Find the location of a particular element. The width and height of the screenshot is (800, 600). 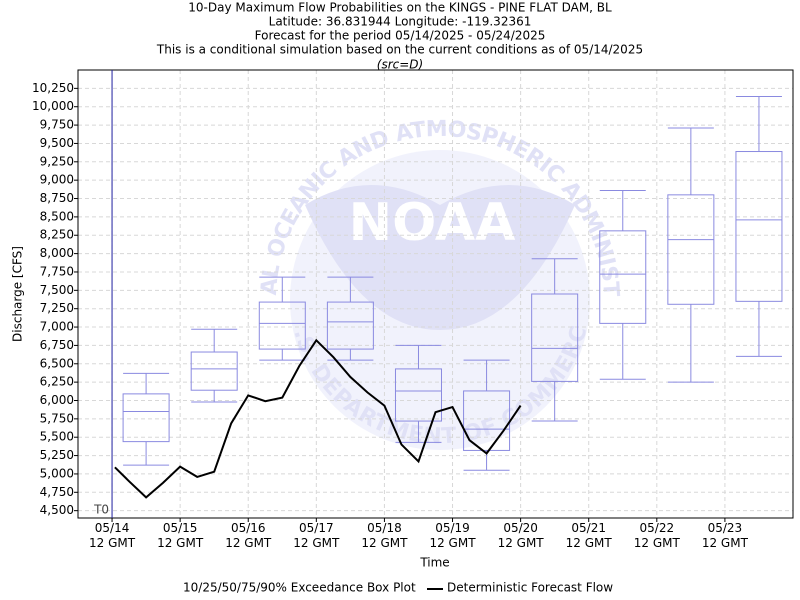

x-tick-label: 05/18 12 GMT is located at coordinates (384, 535).